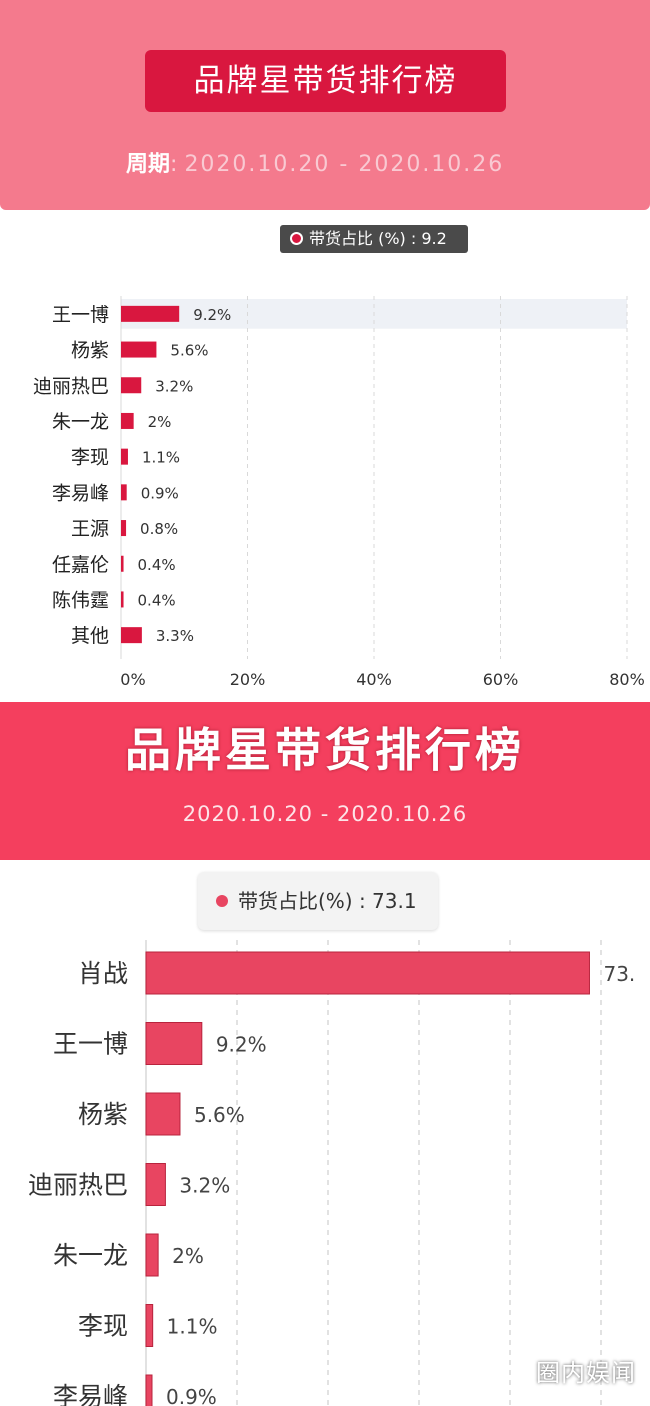 The image size is (650, 1406). What do you see at coordinates (148, 164) in the screenshot?
I see `period-label: 周期` at bounding box center [148, 164].